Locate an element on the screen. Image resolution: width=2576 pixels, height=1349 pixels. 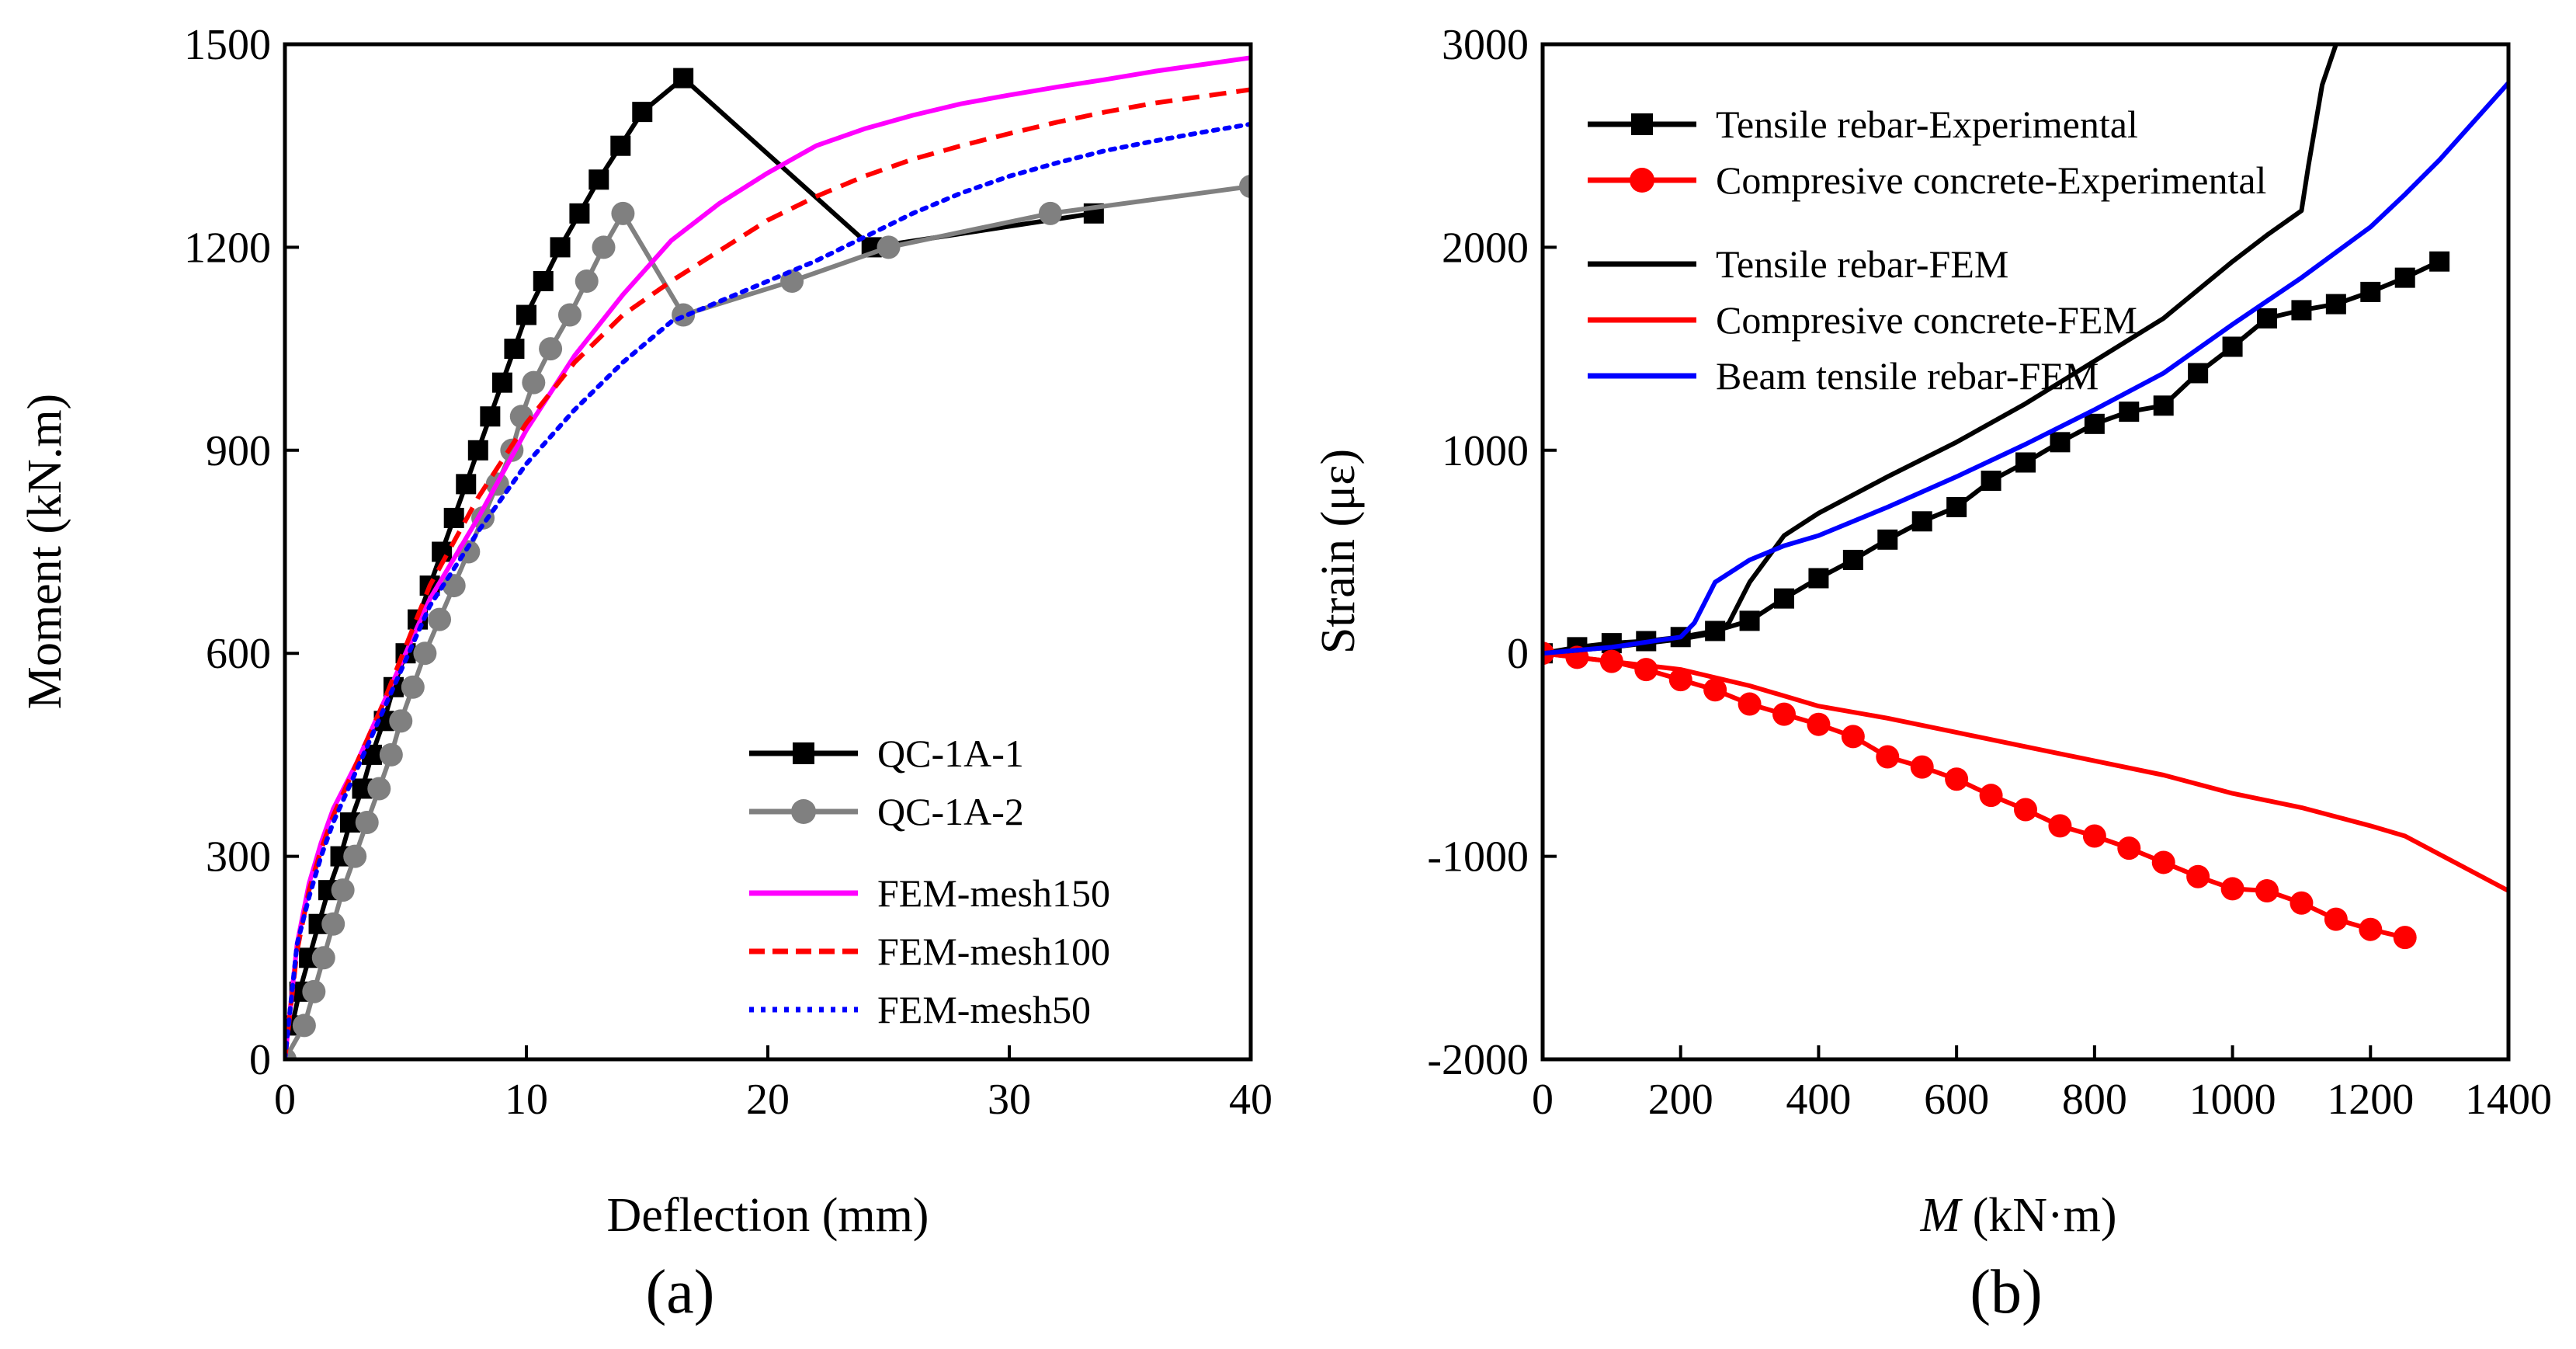
panel-a-y-tick-label: 0 is located at coordinates (260, 1060).